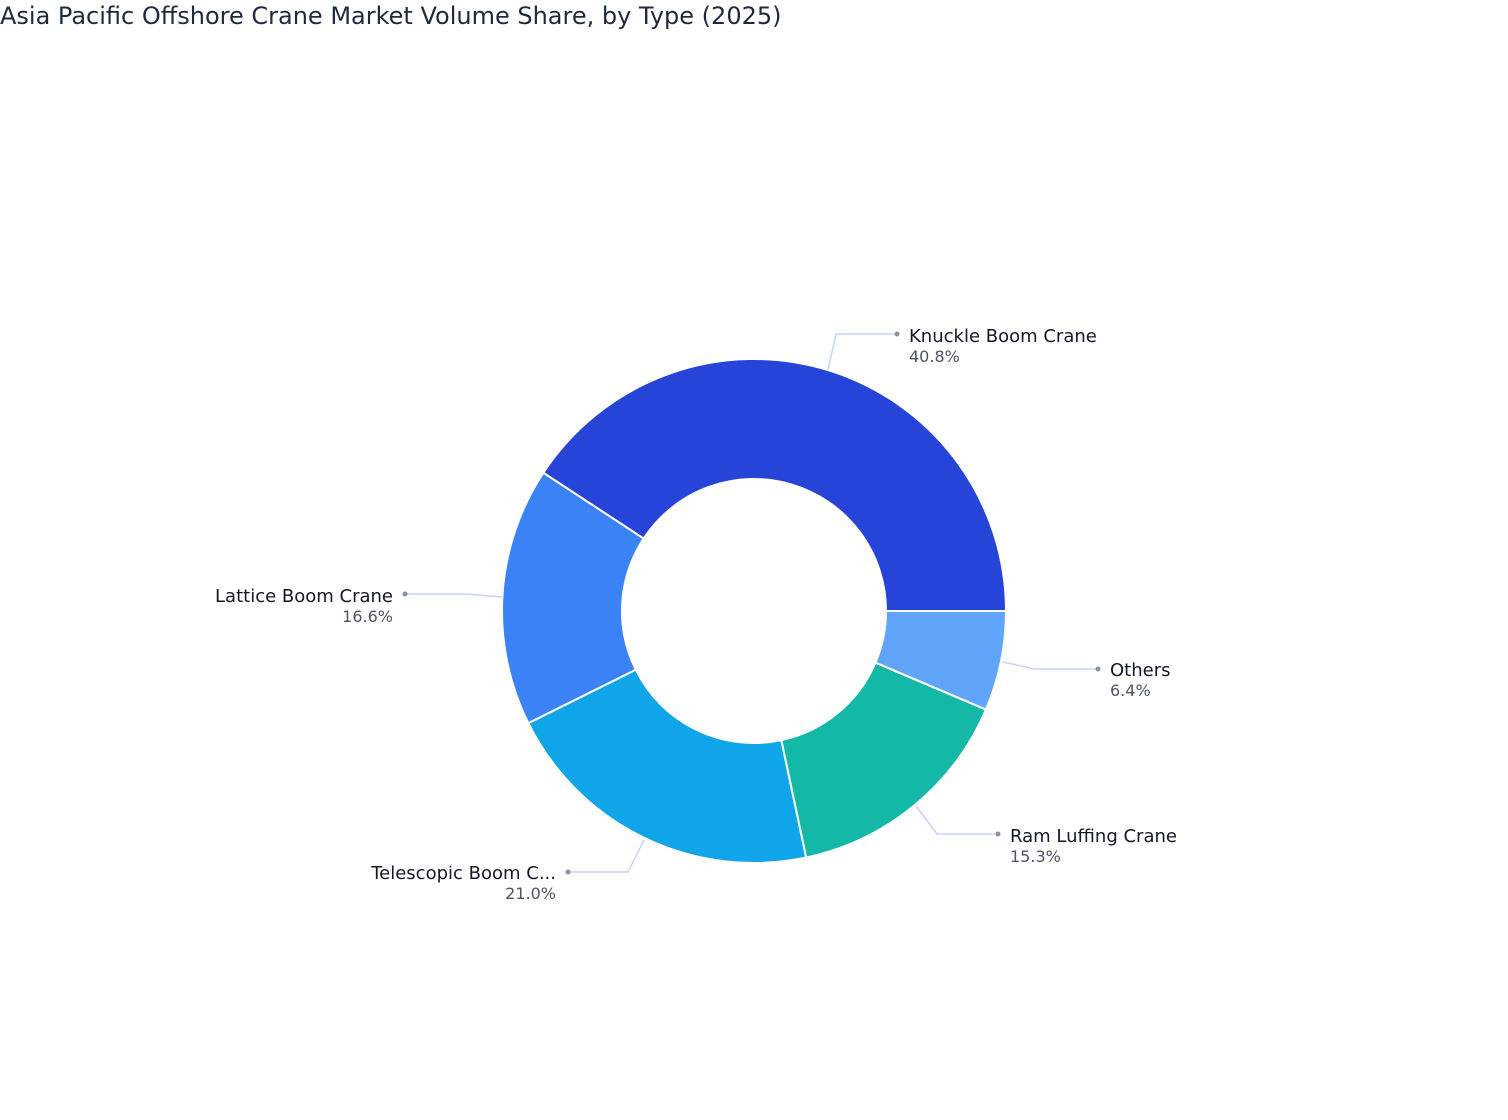 The height and width of the screenshot is (1120, 1508). Describe the element at coordinates (998, 834) in the screenshot. I see `leader-dot-ram-luffing-crane` at that location.